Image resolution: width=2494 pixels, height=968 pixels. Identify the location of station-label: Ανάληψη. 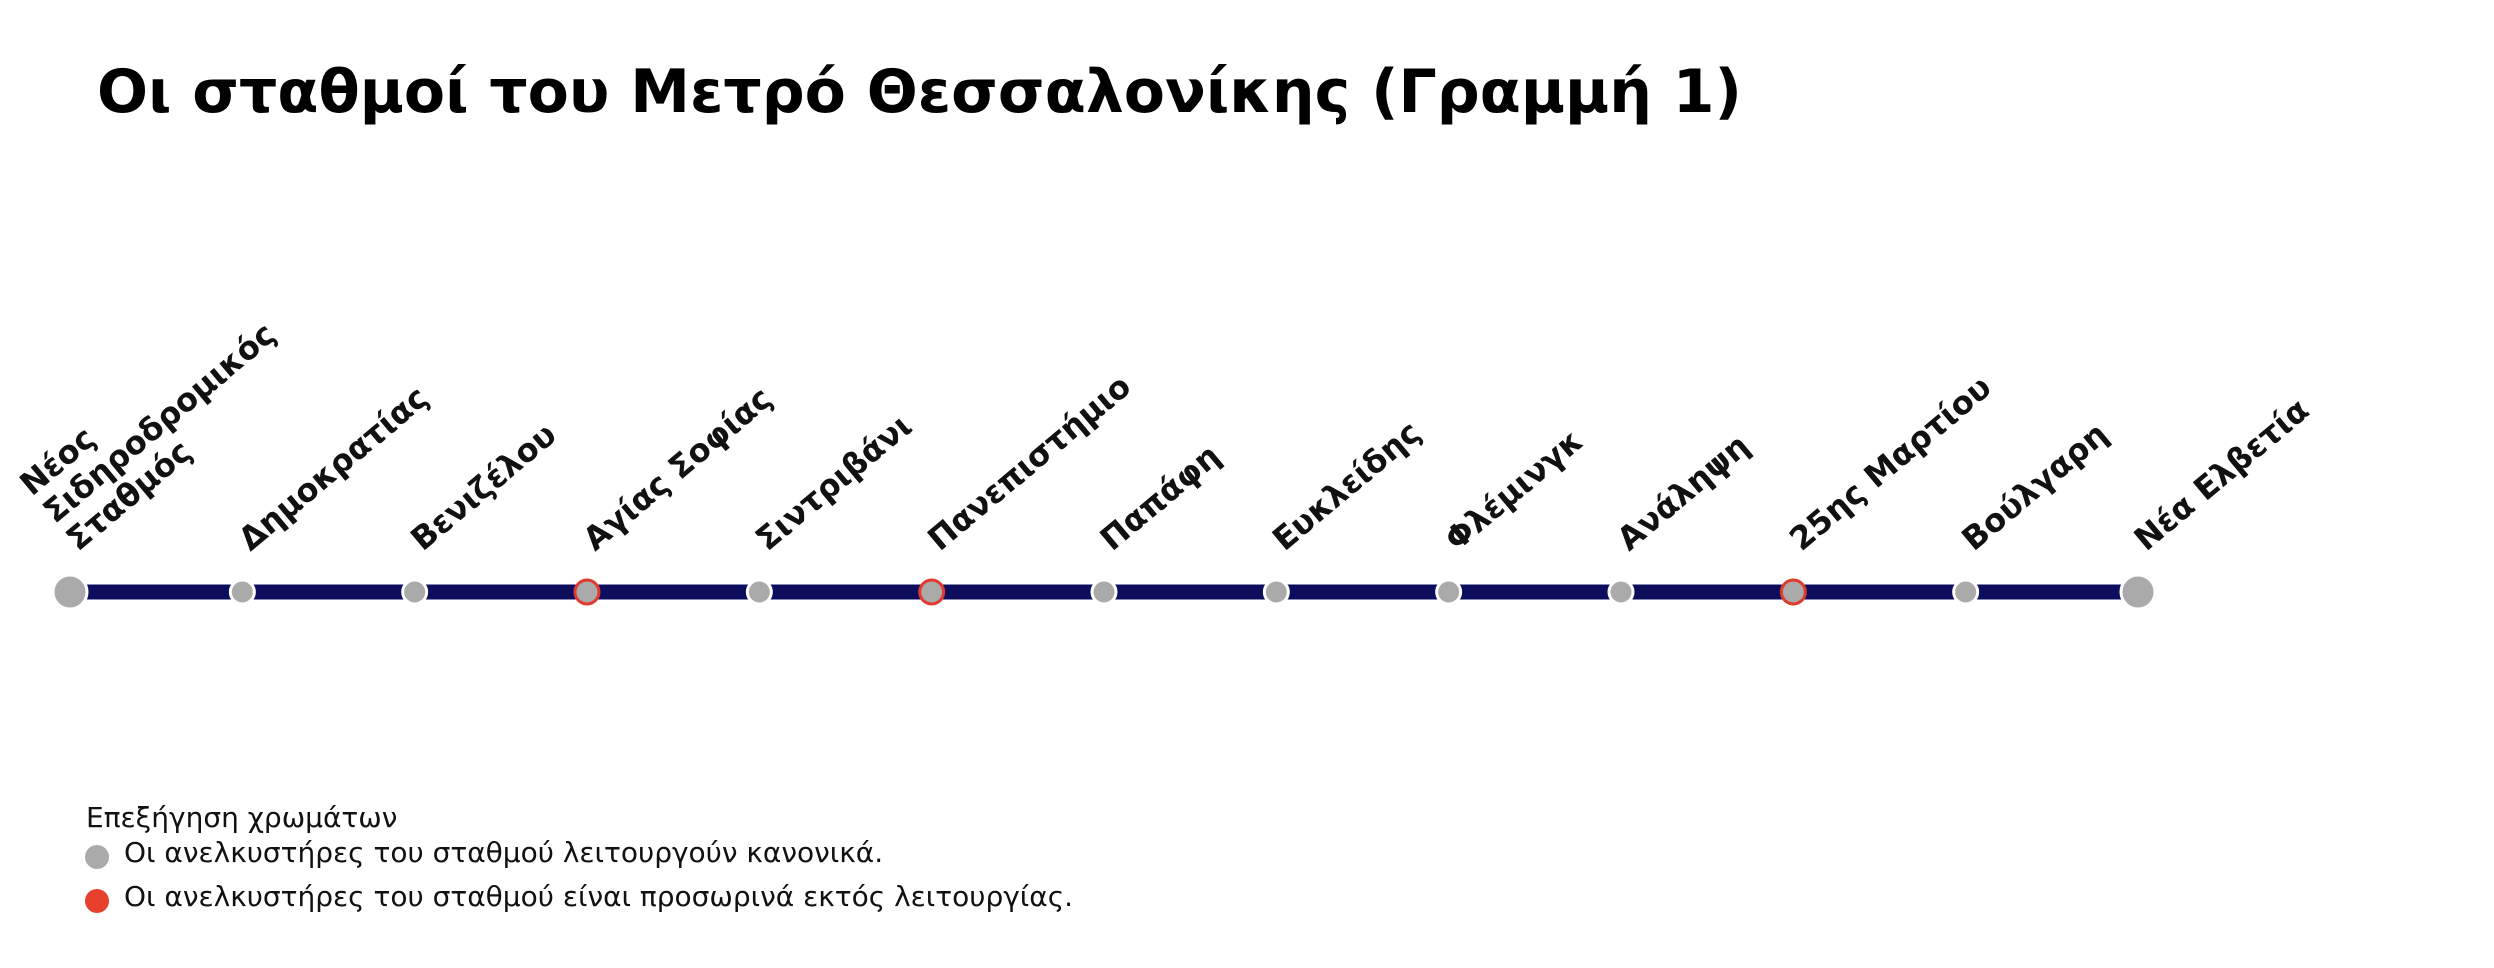
(1683, 492).